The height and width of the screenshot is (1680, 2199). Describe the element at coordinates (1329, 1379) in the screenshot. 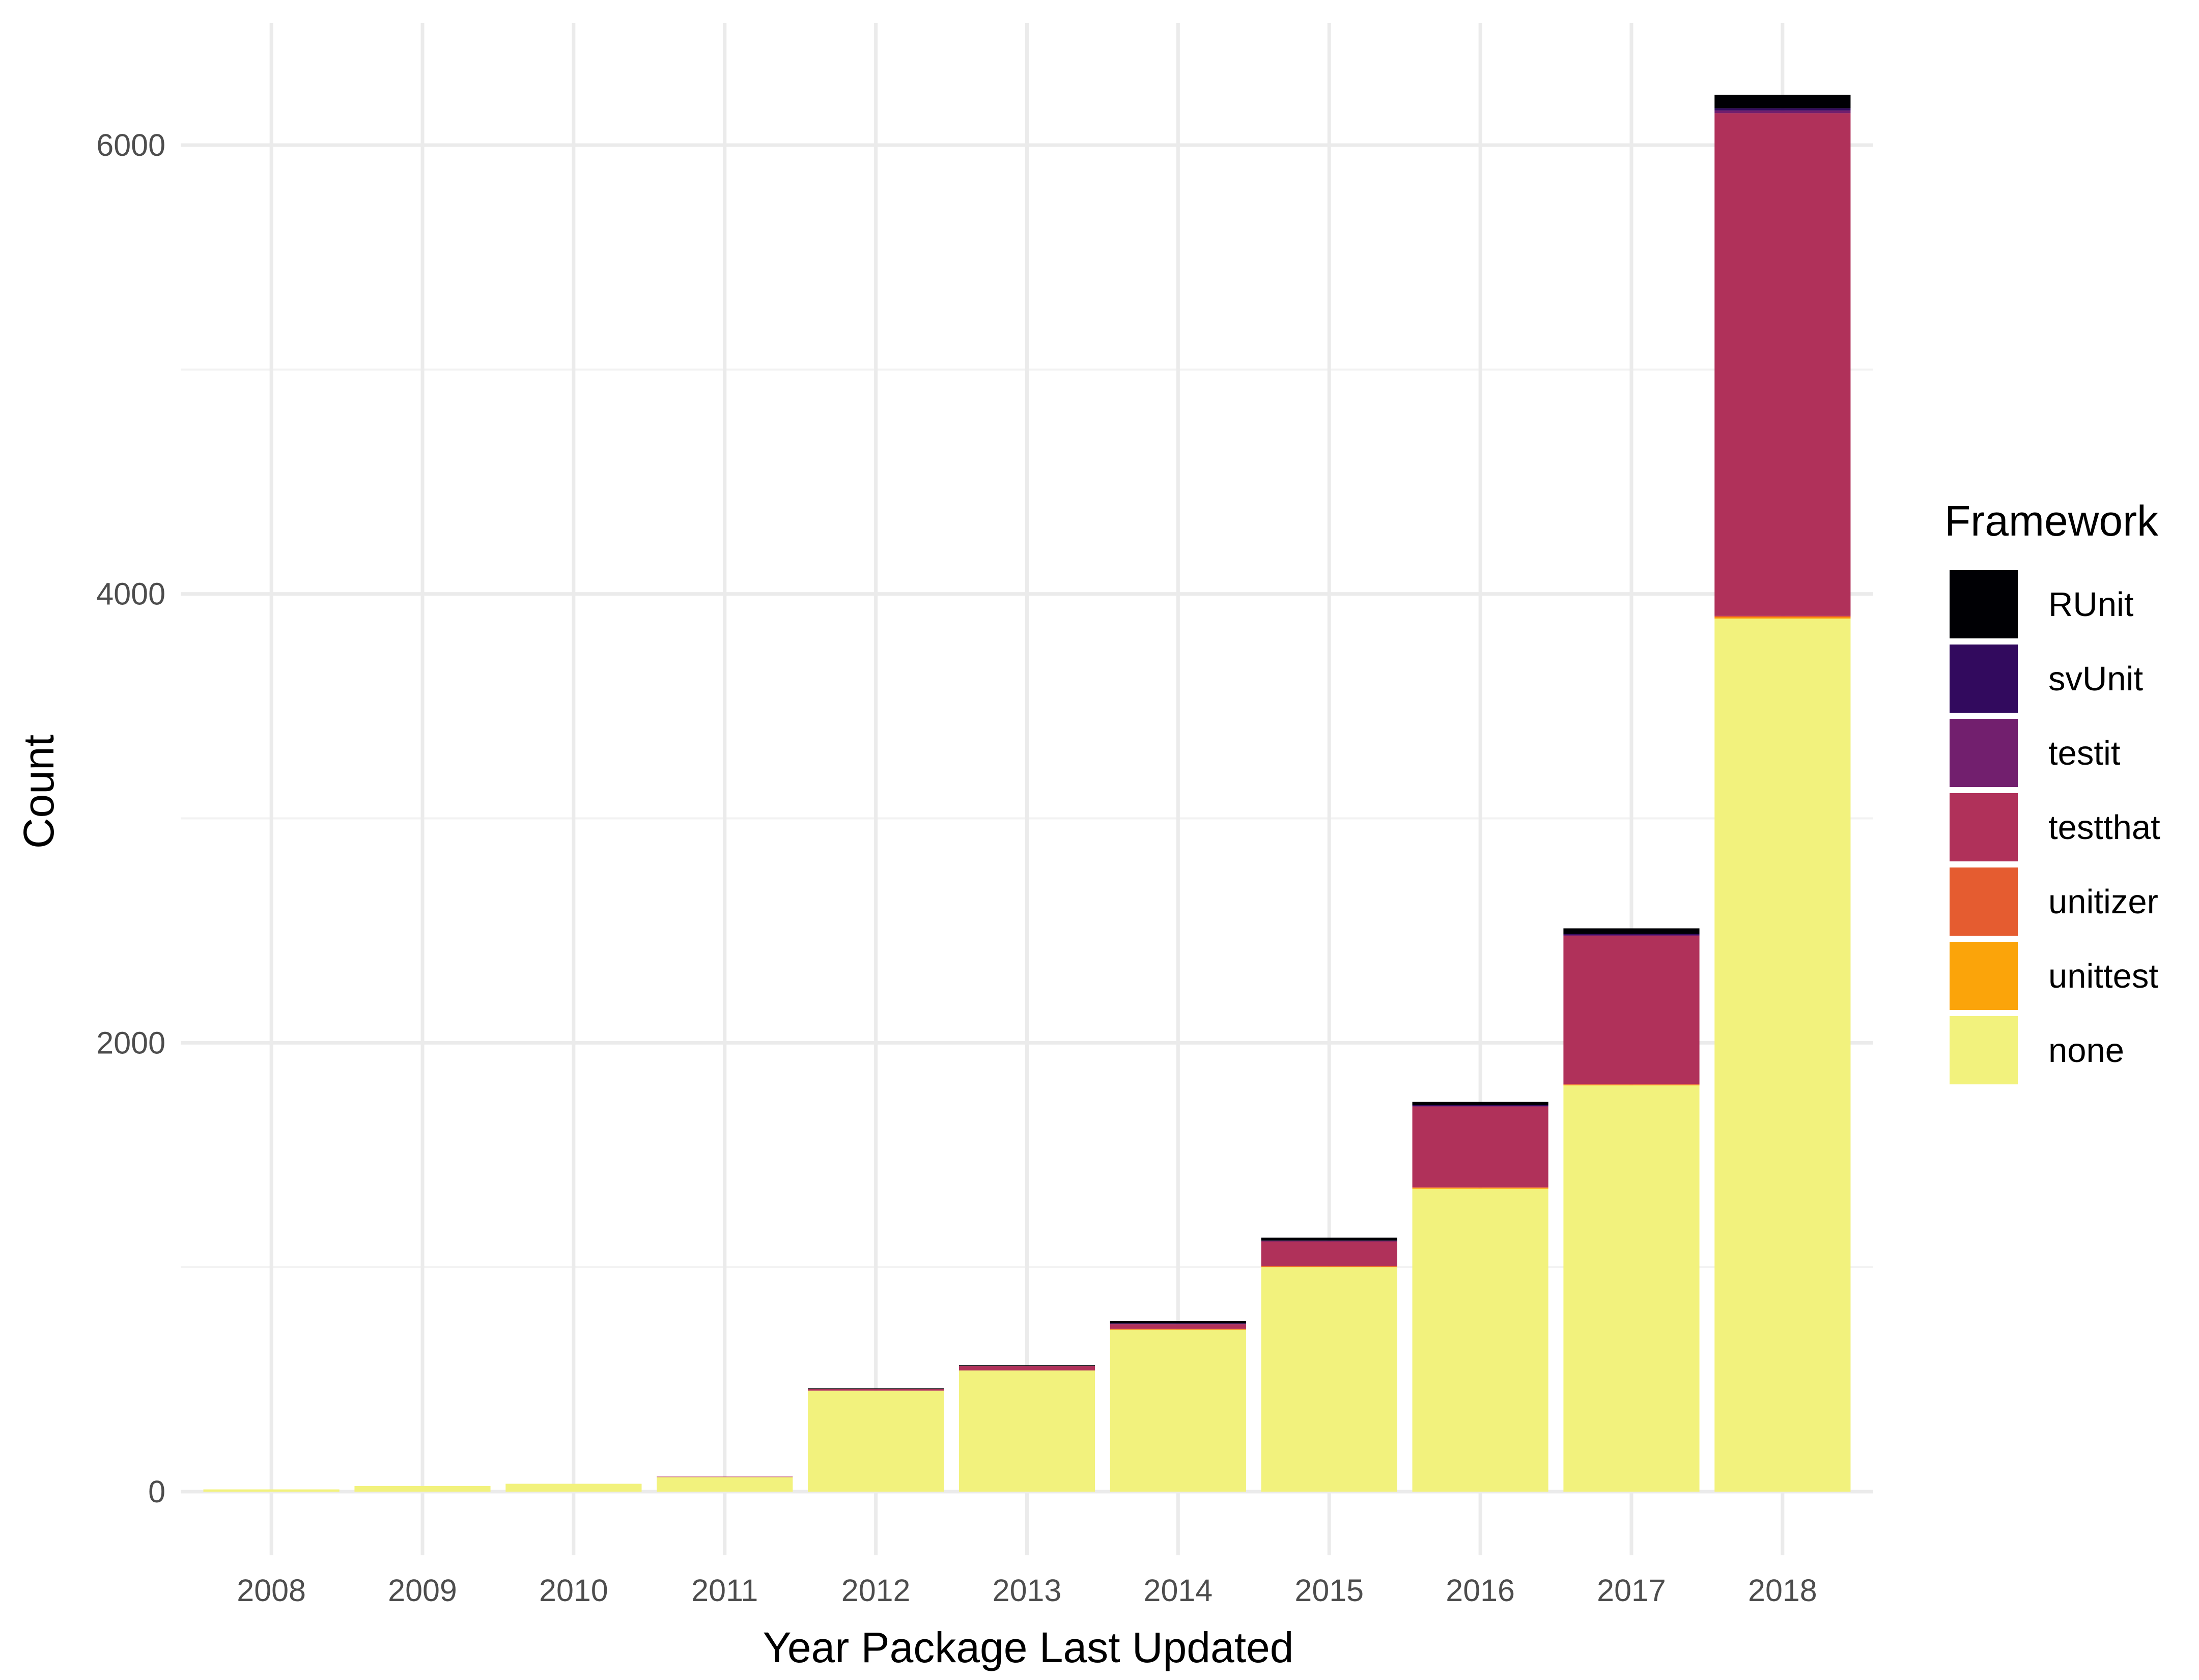

I see `bar-segment-none-2015` at that location.